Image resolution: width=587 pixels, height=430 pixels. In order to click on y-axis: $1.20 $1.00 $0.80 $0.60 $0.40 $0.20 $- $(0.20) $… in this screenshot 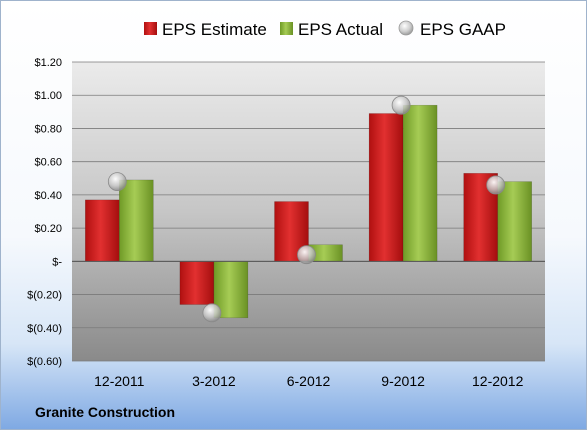, I will do `click(44, 212)`.